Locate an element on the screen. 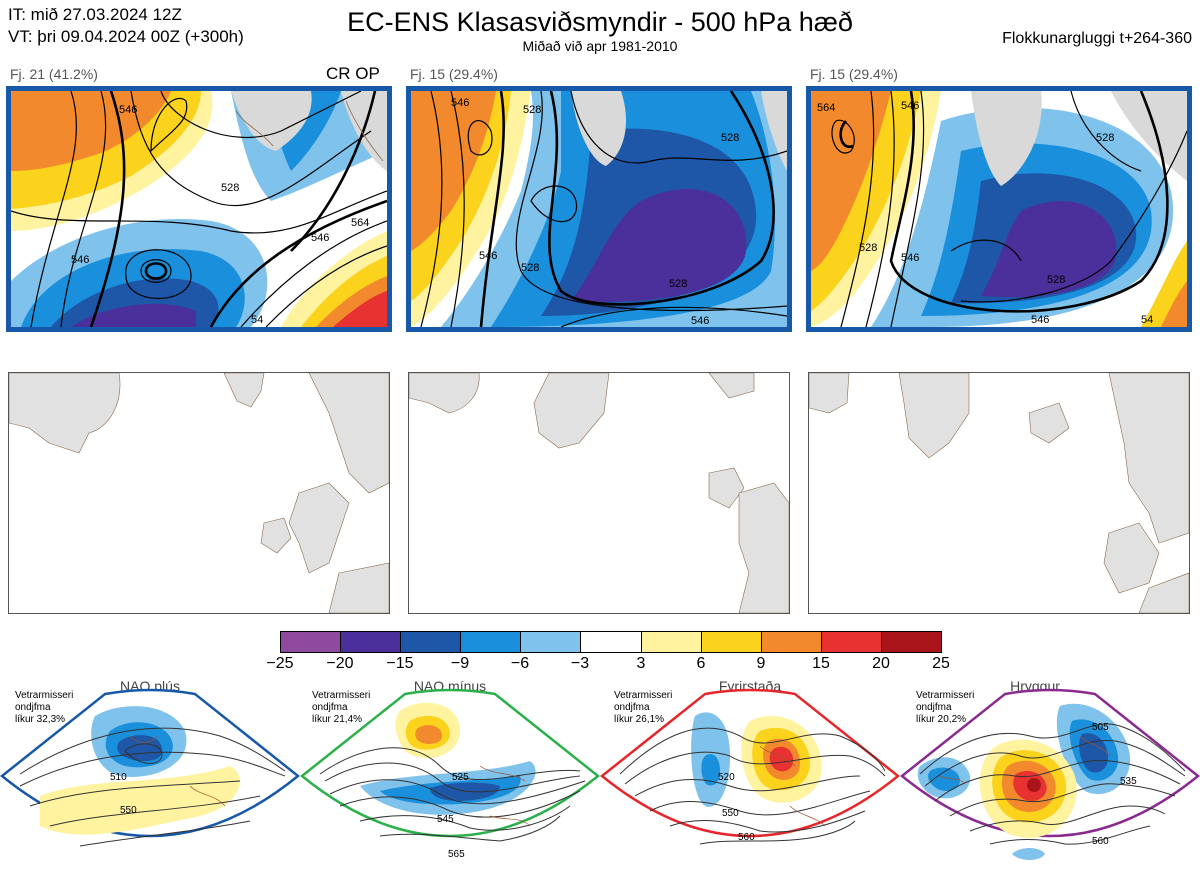 The image size is (1200, 871). regime-contour-label: 520 is located at coordinates (726, 777).